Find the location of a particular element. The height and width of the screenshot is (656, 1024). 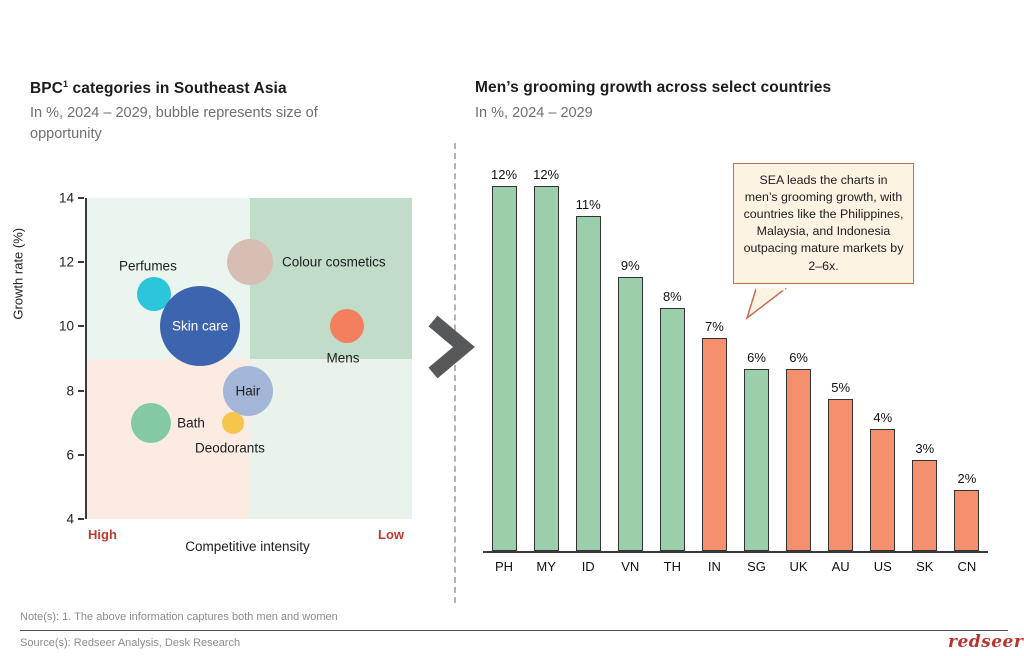

panel-divider-dashed-line is located at coordinates (455, 373).